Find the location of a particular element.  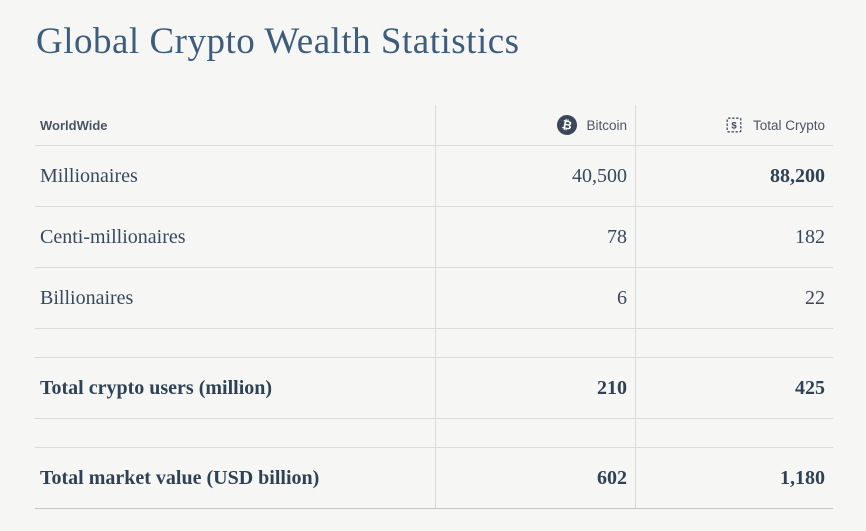

value-cell: 210 is located at coordinates (612, 387).